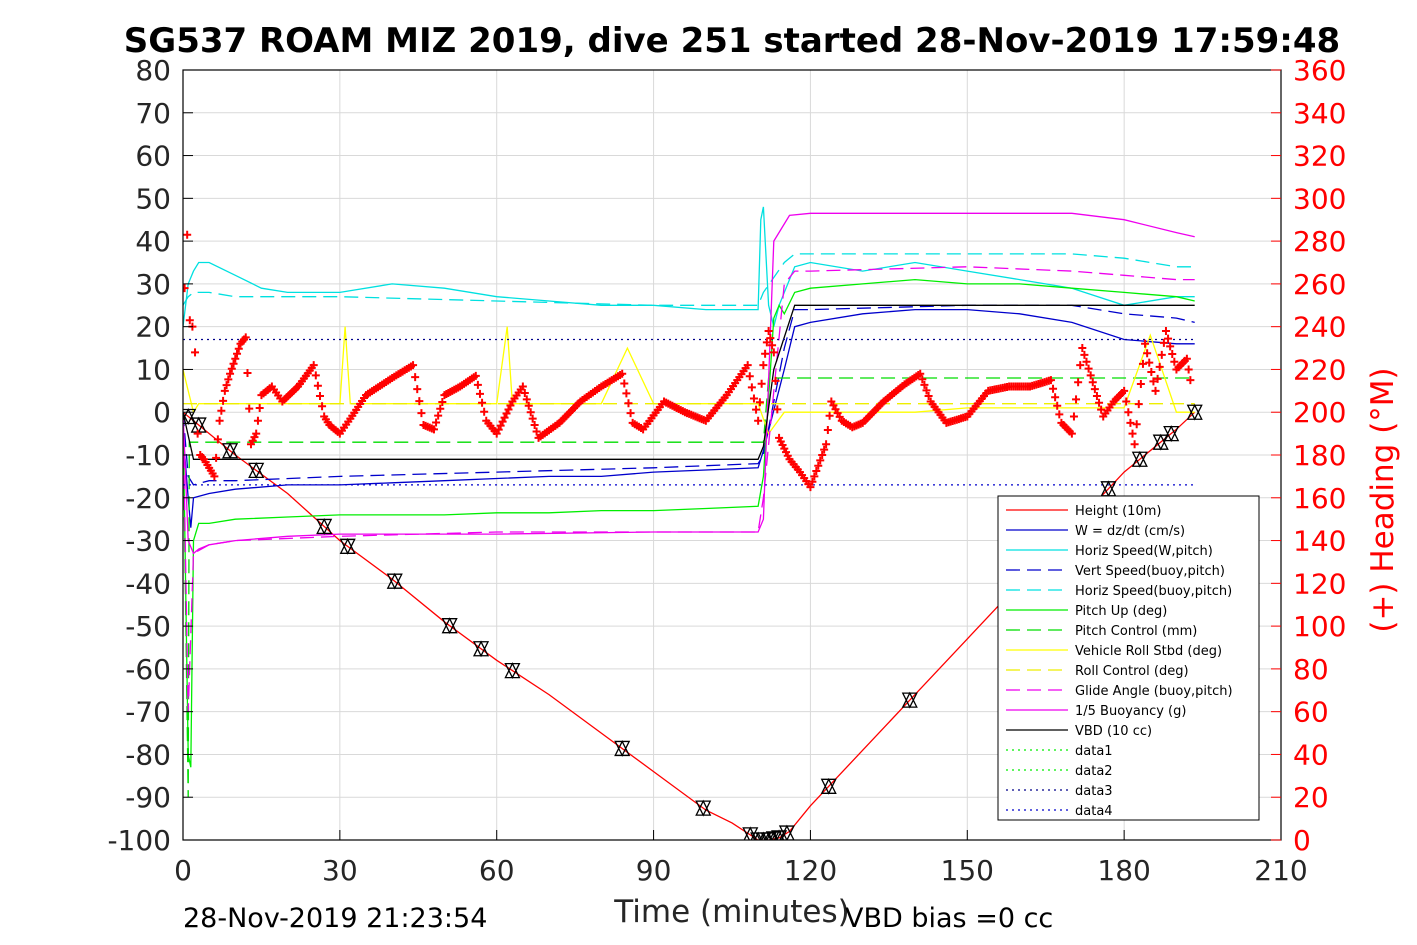 The width and height of the screenshot is (1417, 945). I want to click on y-tick-label: 0, so click(162, 412).